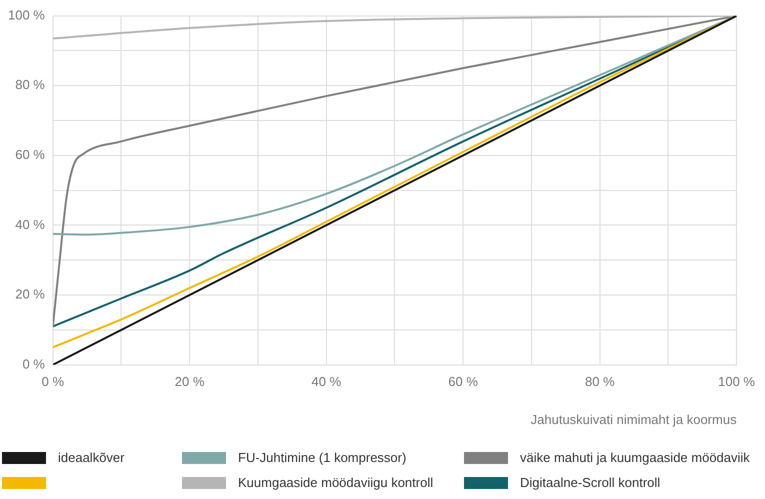 This screenshot has width=765, height=499. What do you see at coordinates (635, 457) in the screenshot?
I see `legend-label: väike mahuti ja kuumgaaside möödaviik` at bounding box center [635, 457].